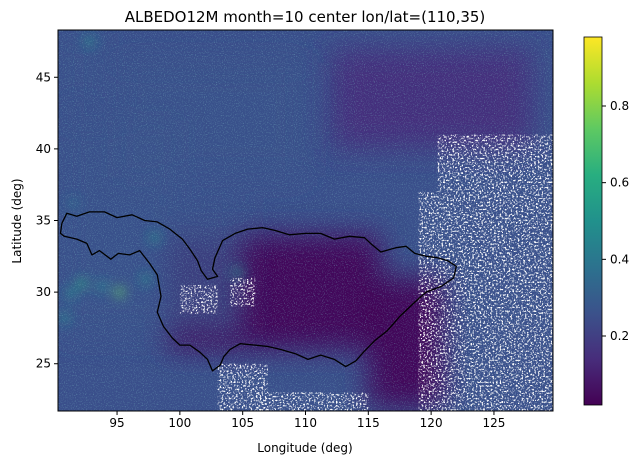  I want to click on x-tick-label-115: 115, so click(368, 423).